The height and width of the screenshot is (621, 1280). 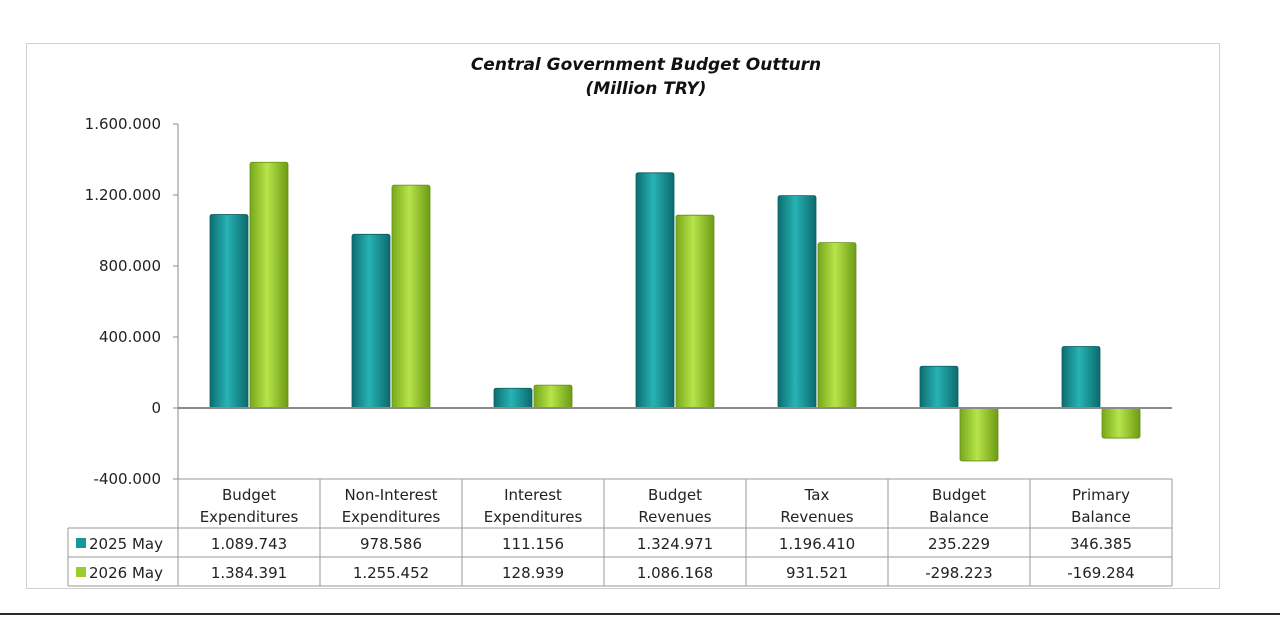 What do you see at coordinates (126, 544) in the screenshot?
I see `legend-label: 2025 May` at bounding box center [126, 544].